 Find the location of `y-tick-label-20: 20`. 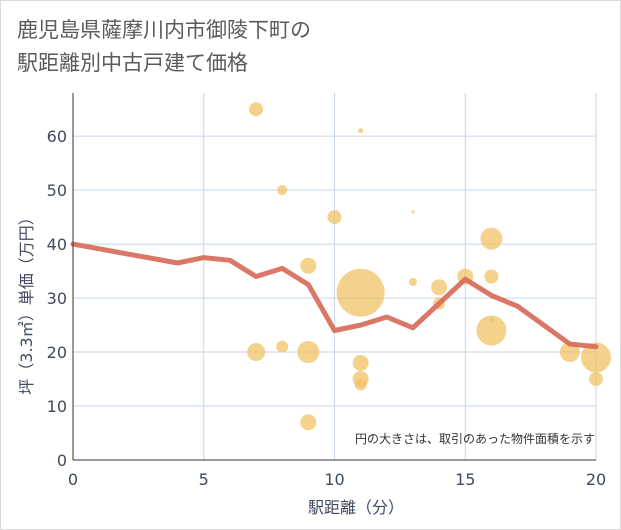

y-tick-label-20: 20 is located at coordinates (57, 352).